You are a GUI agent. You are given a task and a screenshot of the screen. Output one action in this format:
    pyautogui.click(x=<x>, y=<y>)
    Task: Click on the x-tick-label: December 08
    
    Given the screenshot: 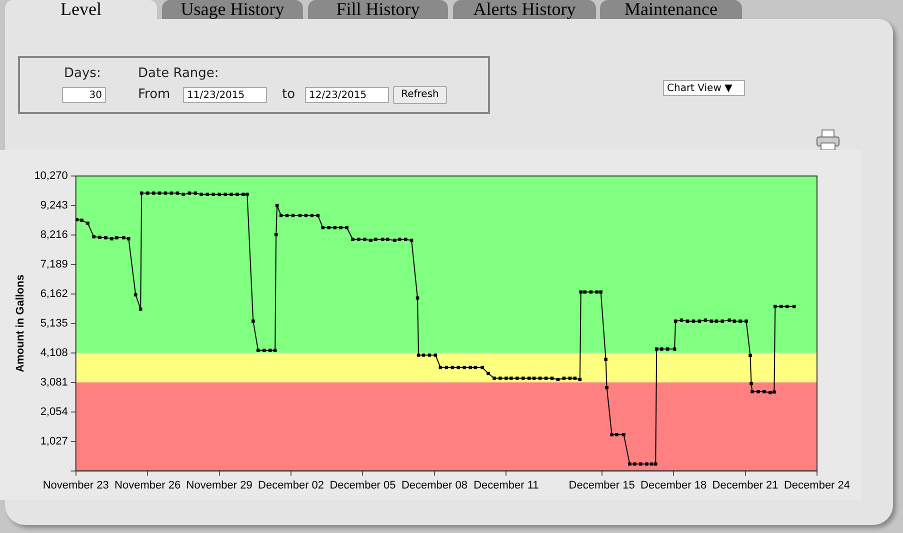 What is the action you would take?
    pyautogui.click(x=434, y=485)
    